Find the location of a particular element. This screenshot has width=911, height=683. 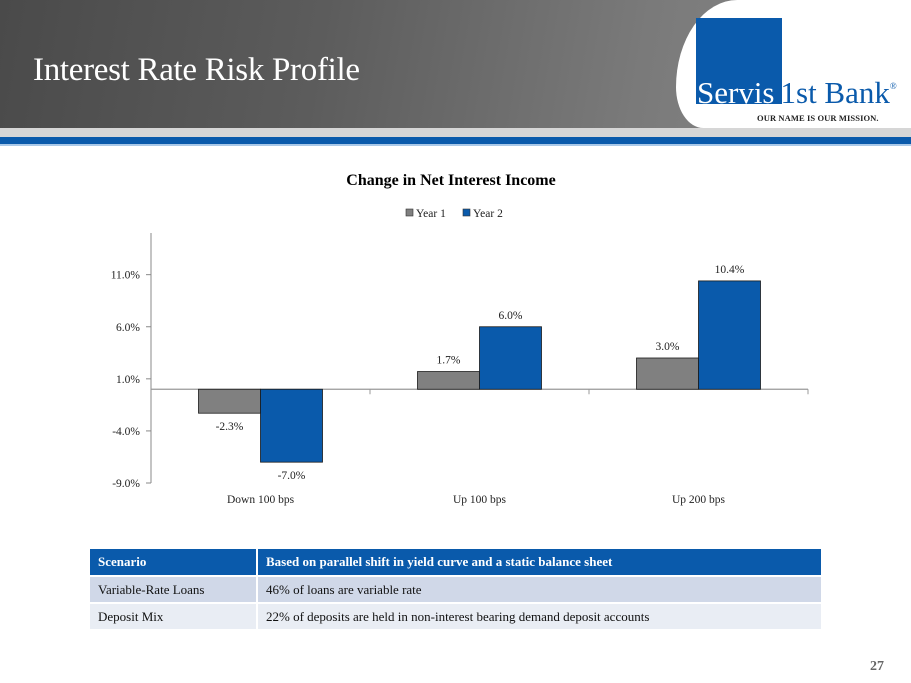

data-label: 6.0% is located at coordinates (511, 316).